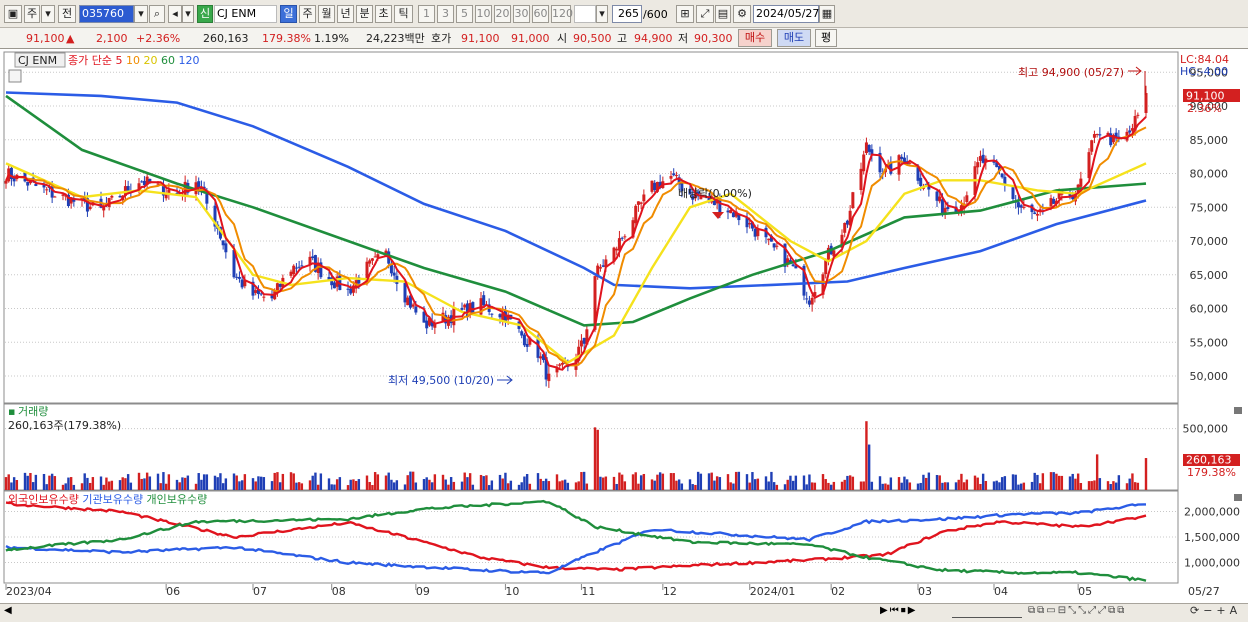 This screenshot has width=1248, height=622. I want to click on custom-interval-dropdown-icon: ▾, so click(602, 14).